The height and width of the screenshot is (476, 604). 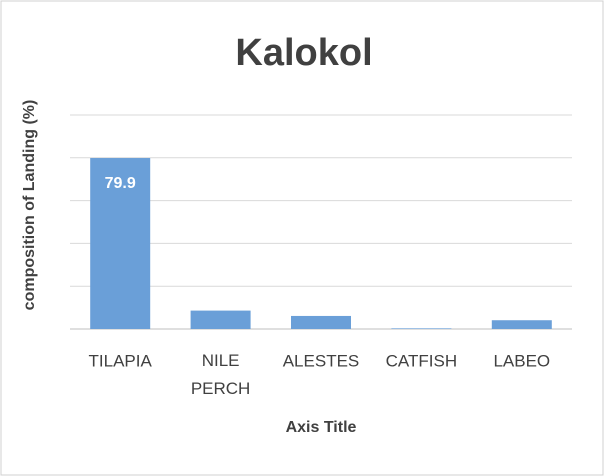 What do you see at coordinates (221, 374) in the screenshot?
I see `x-tick-label: NILE PERCH` at bounding box center [221, 374].